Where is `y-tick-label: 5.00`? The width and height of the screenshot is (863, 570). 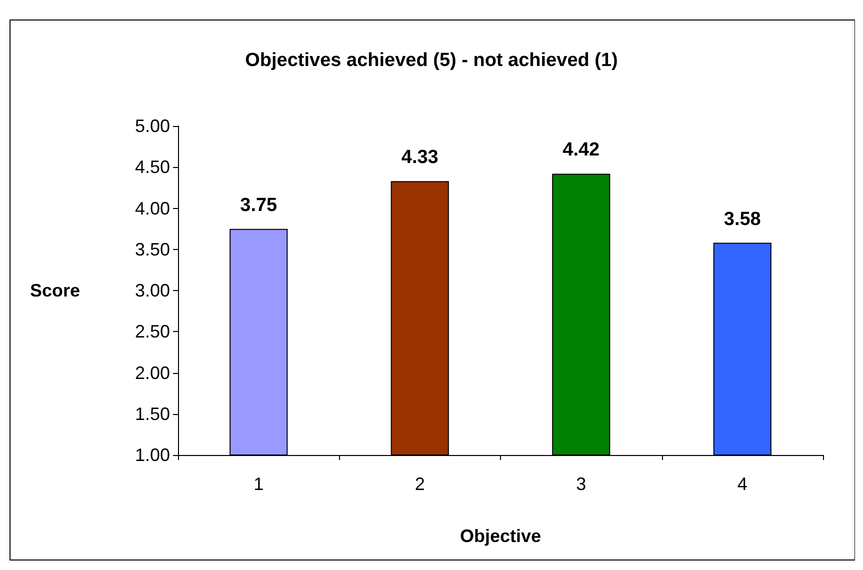
y-tick-label: 5.00 is located at coordinates (152, 126).